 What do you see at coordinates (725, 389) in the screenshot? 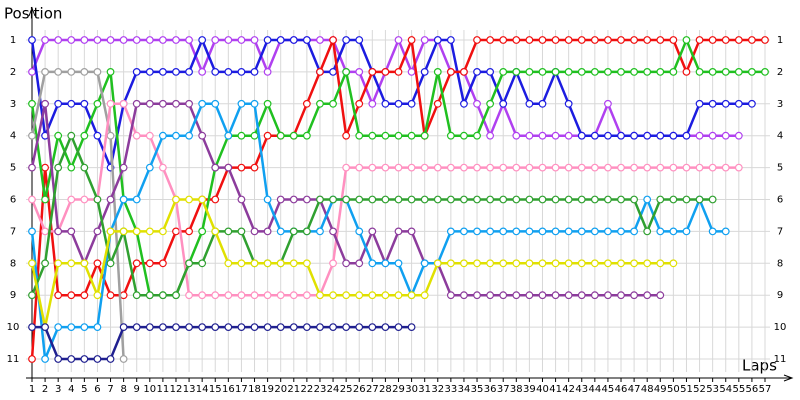
I see `x-tick-label: 54` at bounding box center [725, 389].